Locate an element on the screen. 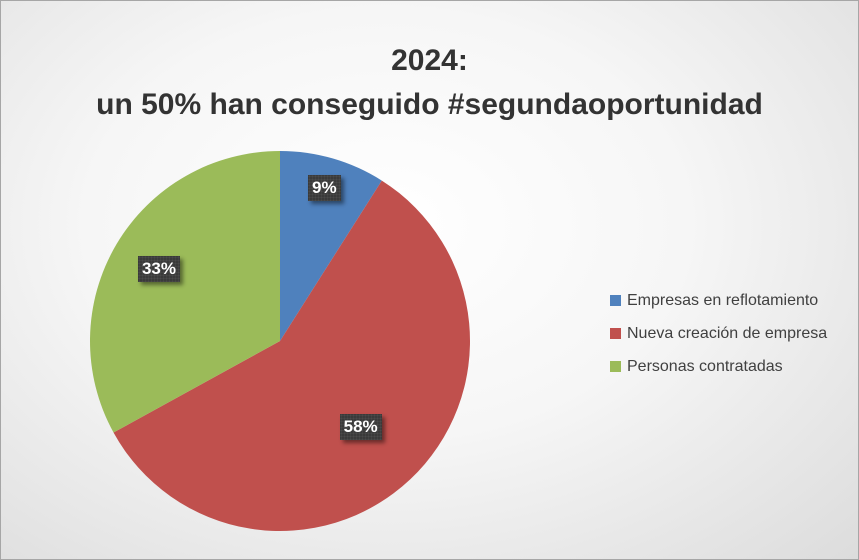 This screenshot has height=560, width=859. legend-item: Personas contratadas is located at coordinates (718, 366).